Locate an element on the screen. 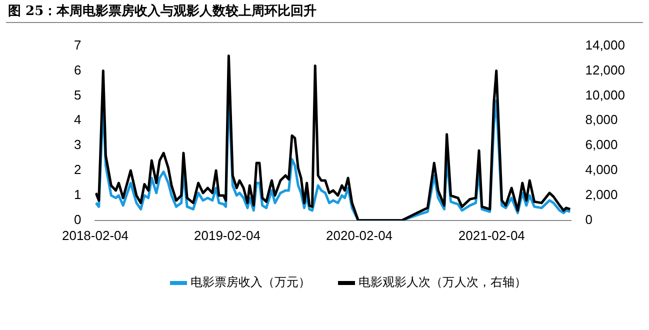  y-tick-label: 5 is located at coordinates (78, 94).